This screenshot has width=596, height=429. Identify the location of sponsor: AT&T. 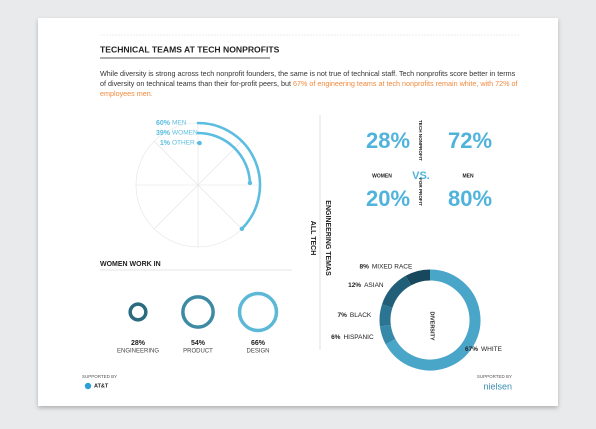
(101, 386).